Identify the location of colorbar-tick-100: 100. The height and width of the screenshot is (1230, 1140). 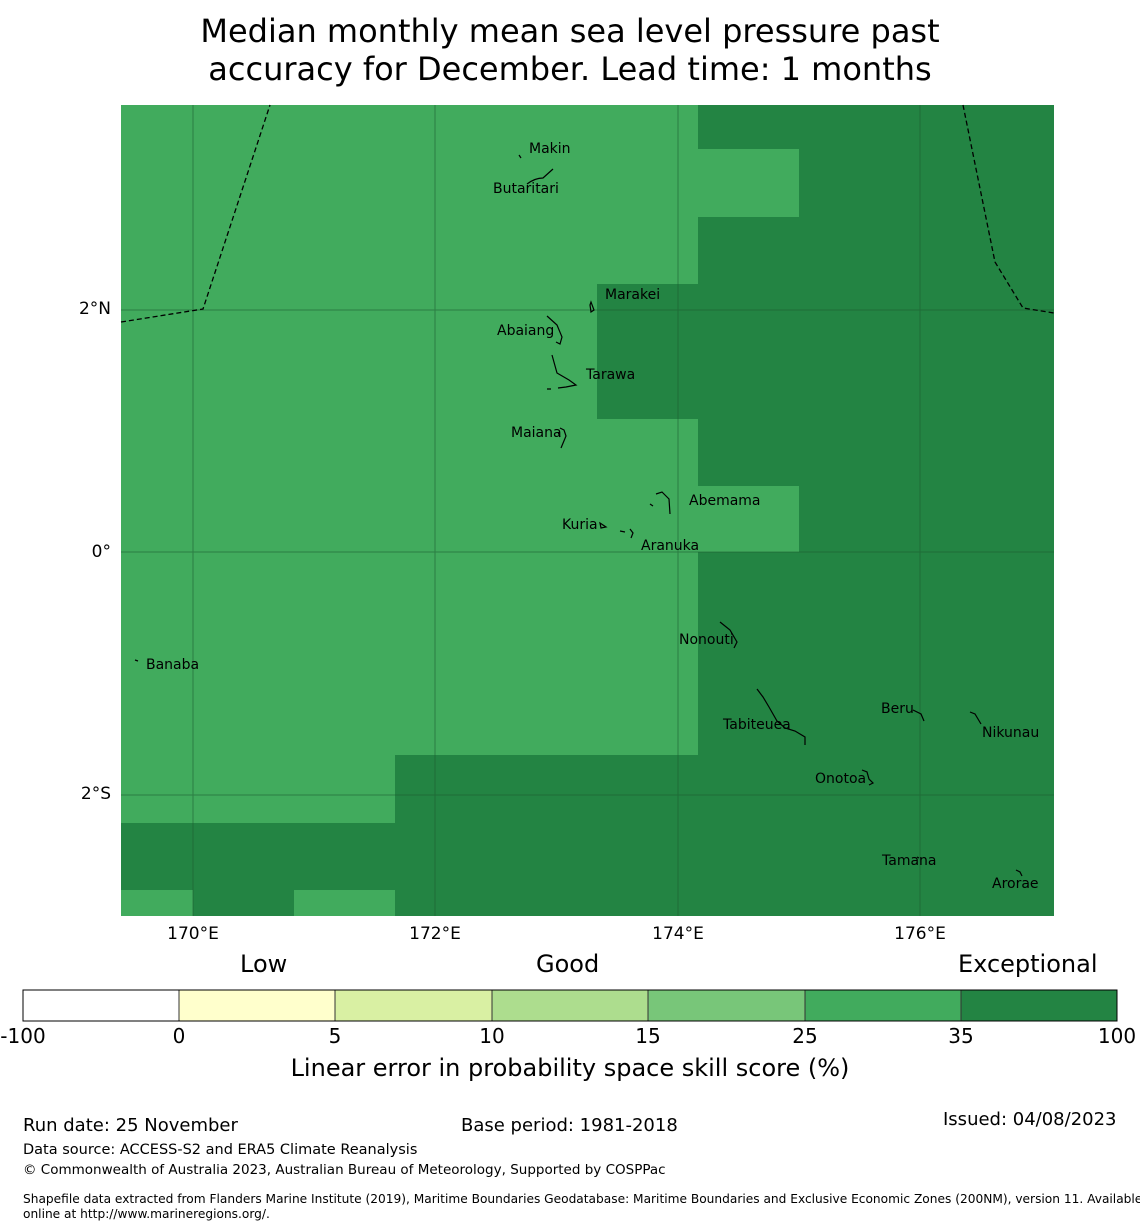
(1117, 1036).